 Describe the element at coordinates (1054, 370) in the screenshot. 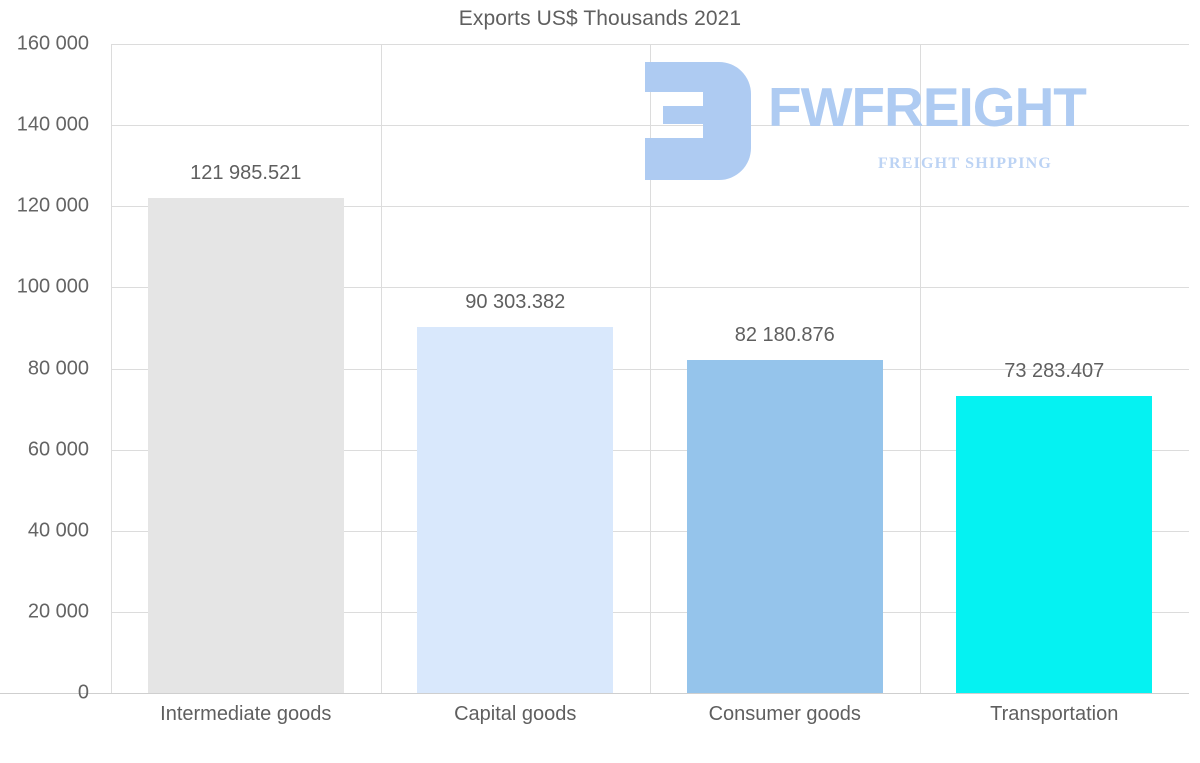

I see `bar-value-label: 73 283.407` at that location.